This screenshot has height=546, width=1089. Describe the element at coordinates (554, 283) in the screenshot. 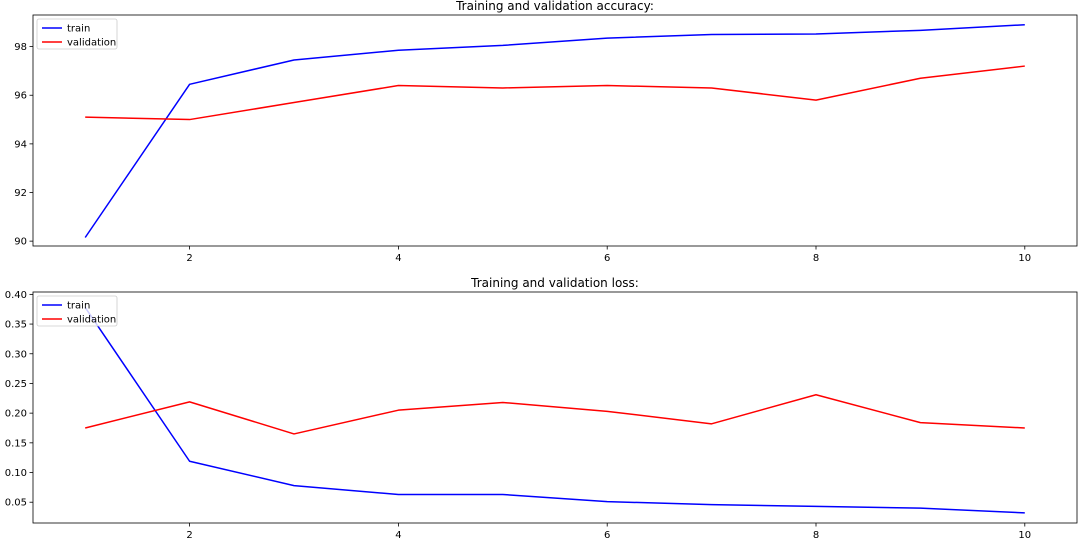

I see `chart-title: Training and validation loss:` at that location.